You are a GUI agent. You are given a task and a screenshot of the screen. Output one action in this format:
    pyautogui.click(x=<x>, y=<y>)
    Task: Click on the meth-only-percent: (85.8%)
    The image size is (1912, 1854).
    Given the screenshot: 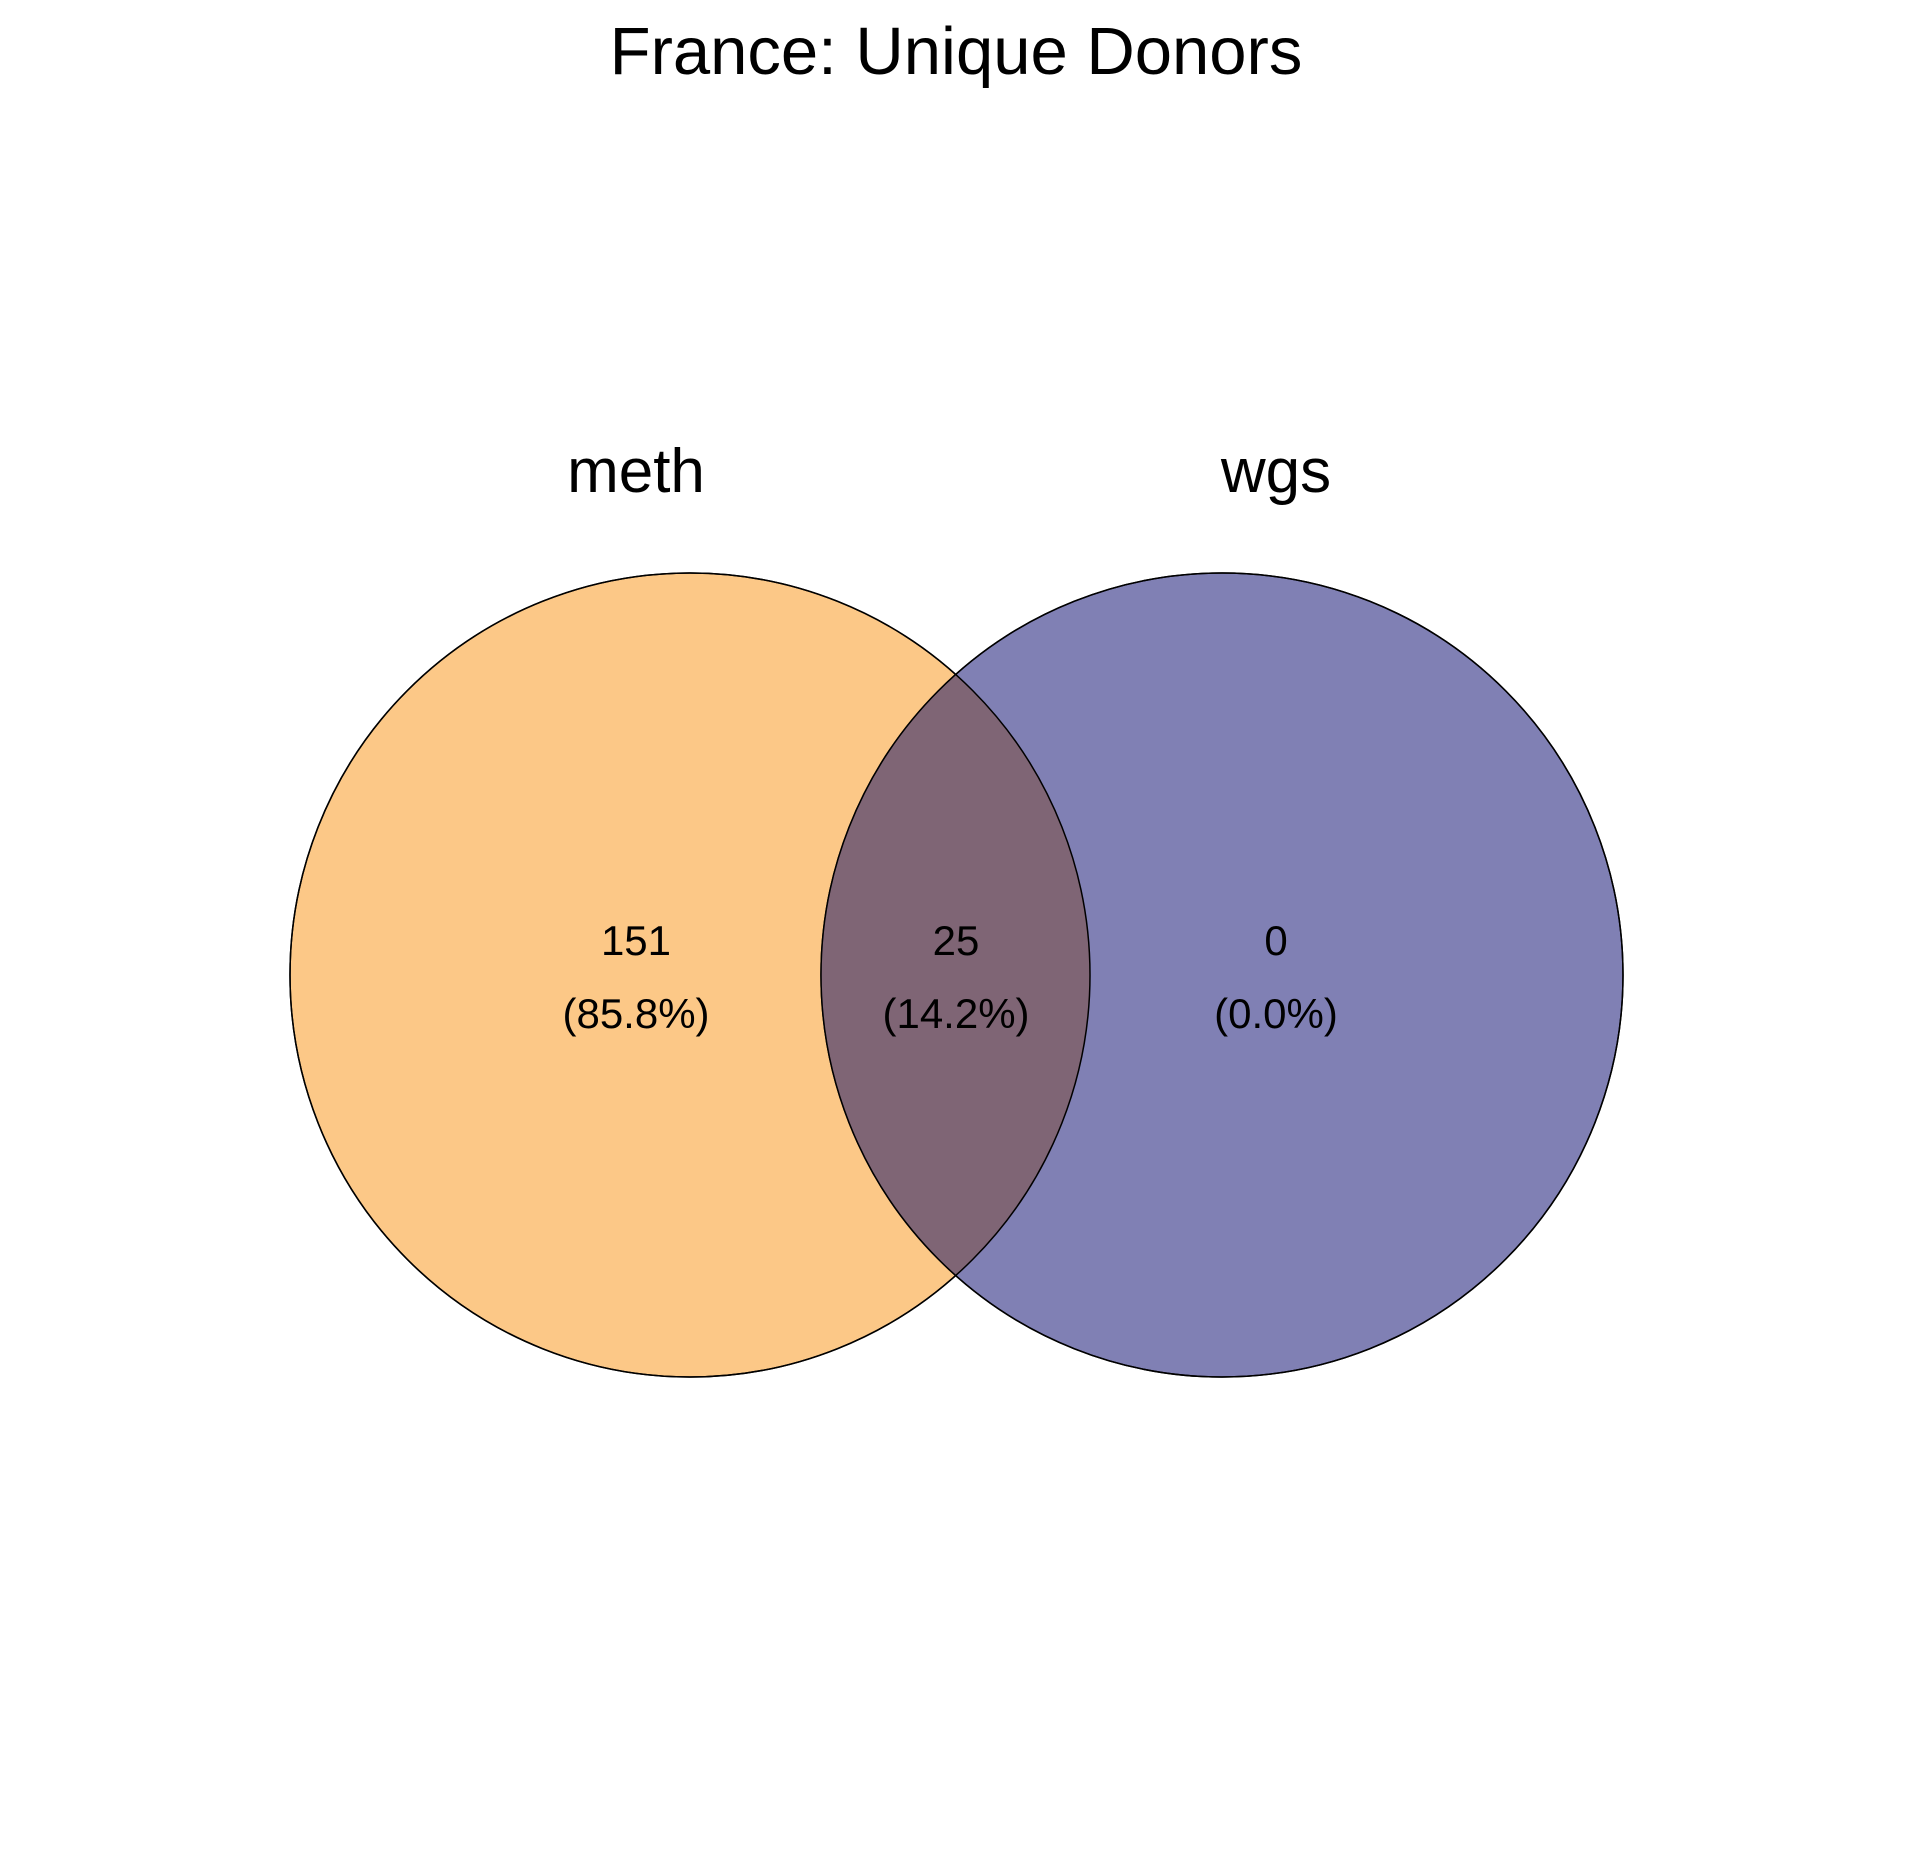 What is the action you would take?
    pyautogui.click(x=635, y=1013)
    